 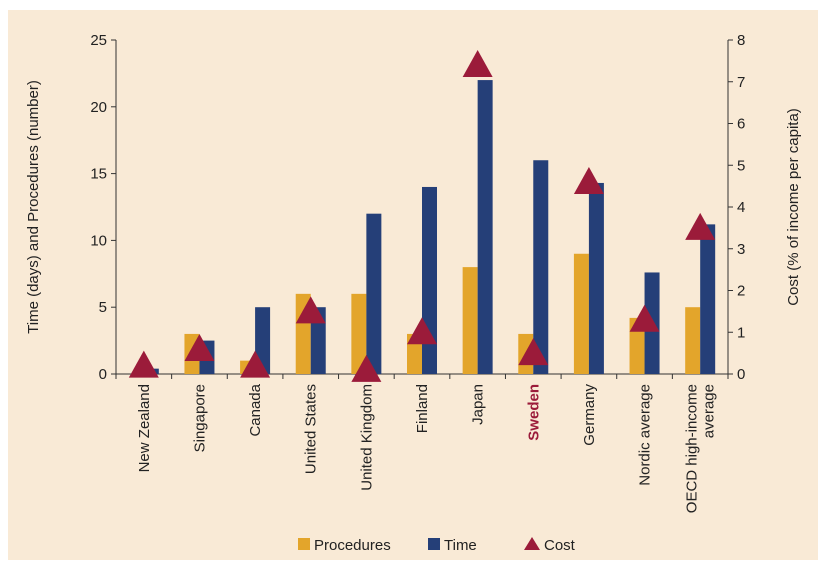 I want to click on legend-cost-label: Cost, so click(x=560, y=545).